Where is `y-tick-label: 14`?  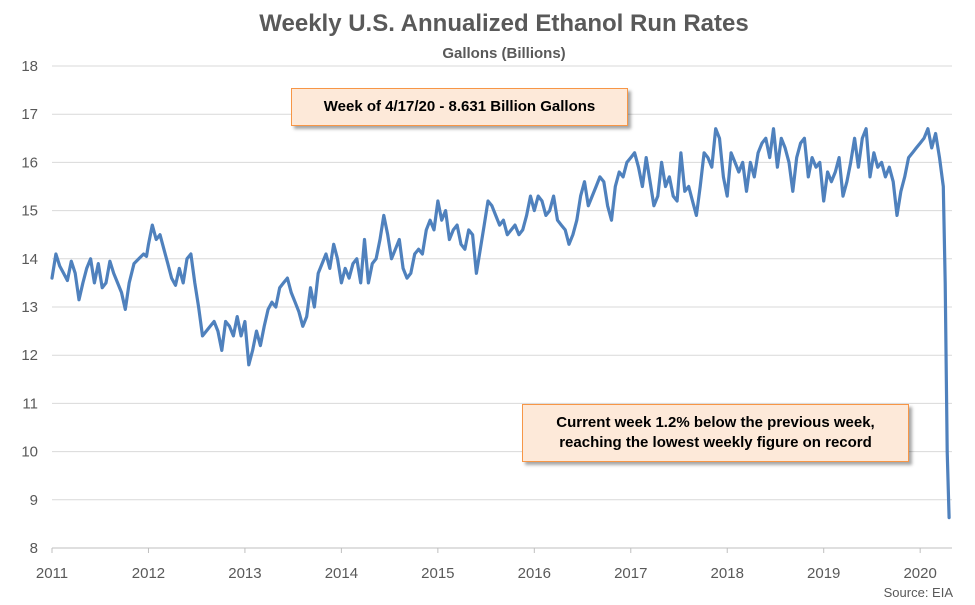
y-tick-label: 14 is located at coordinates (29, 259).